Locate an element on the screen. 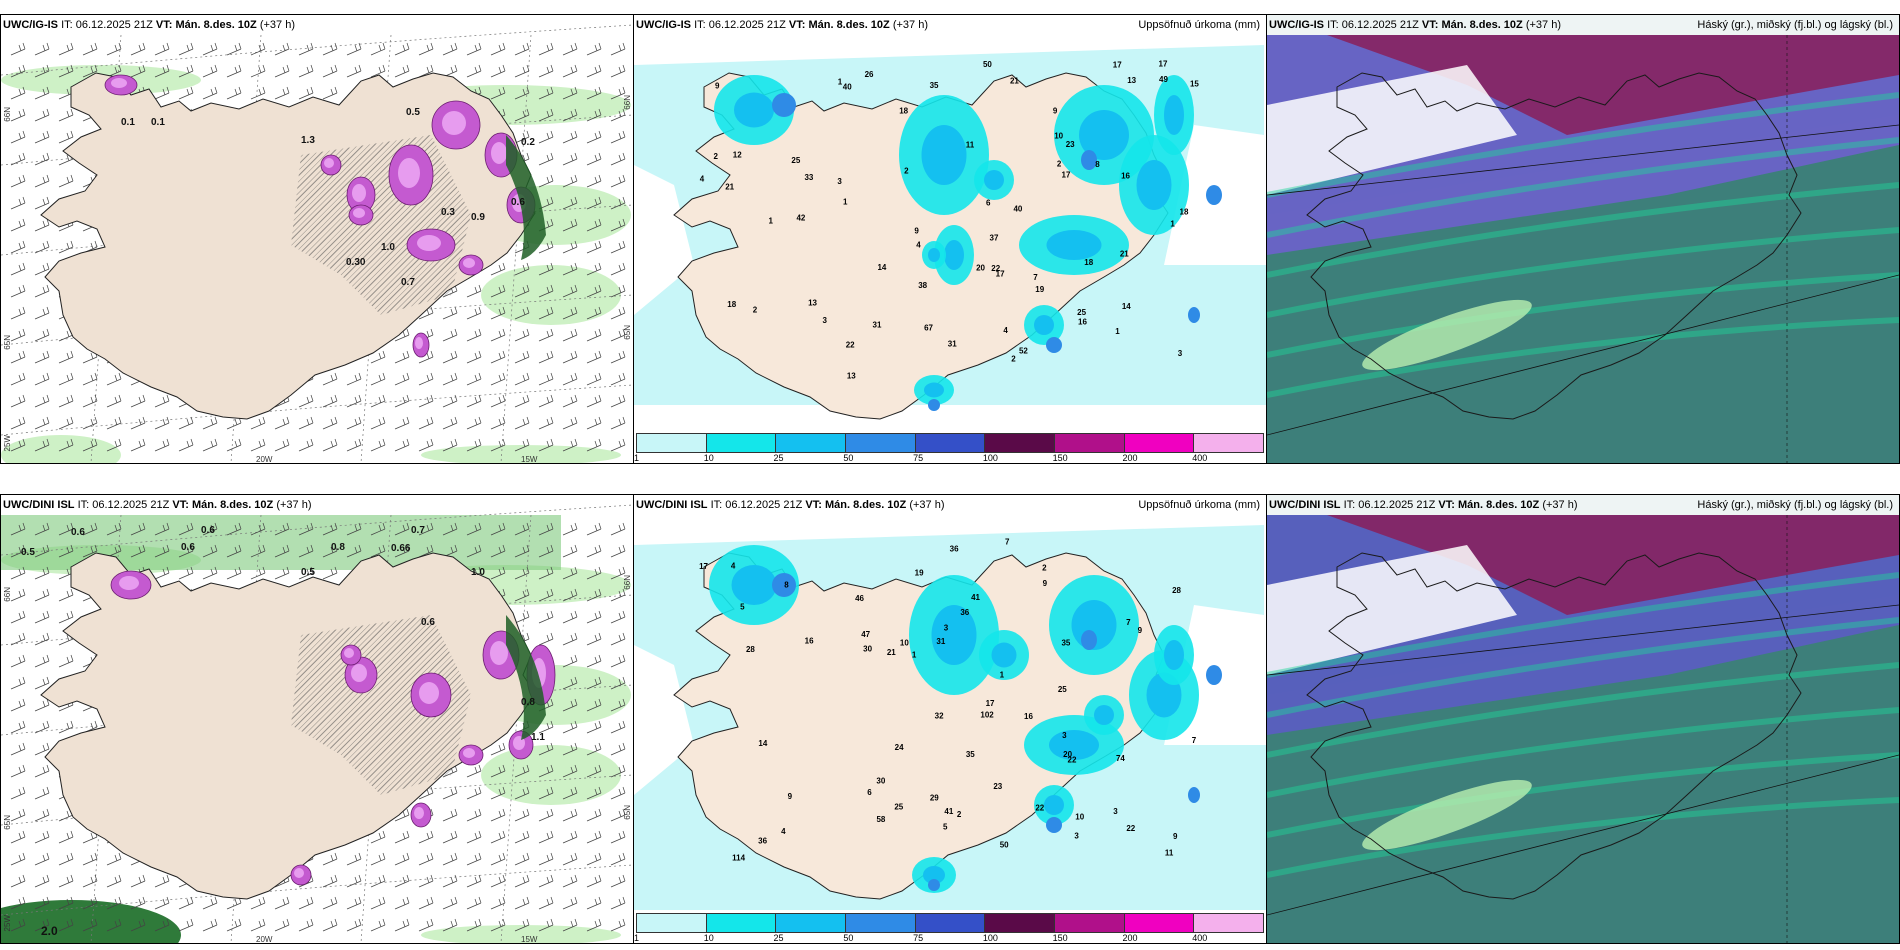 Image resolution: width=1900 pixels, height=950 pixels. wind-value-label: 0.5 is located at coordinates (308, 572).